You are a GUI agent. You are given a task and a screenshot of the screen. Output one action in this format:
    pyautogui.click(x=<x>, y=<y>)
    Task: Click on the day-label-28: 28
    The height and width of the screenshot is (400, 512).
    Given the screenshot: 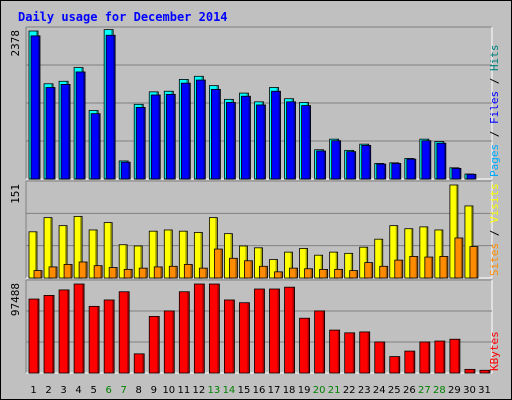 What is the action you would take?
    pyautogui.click(x=439, y=390)
    